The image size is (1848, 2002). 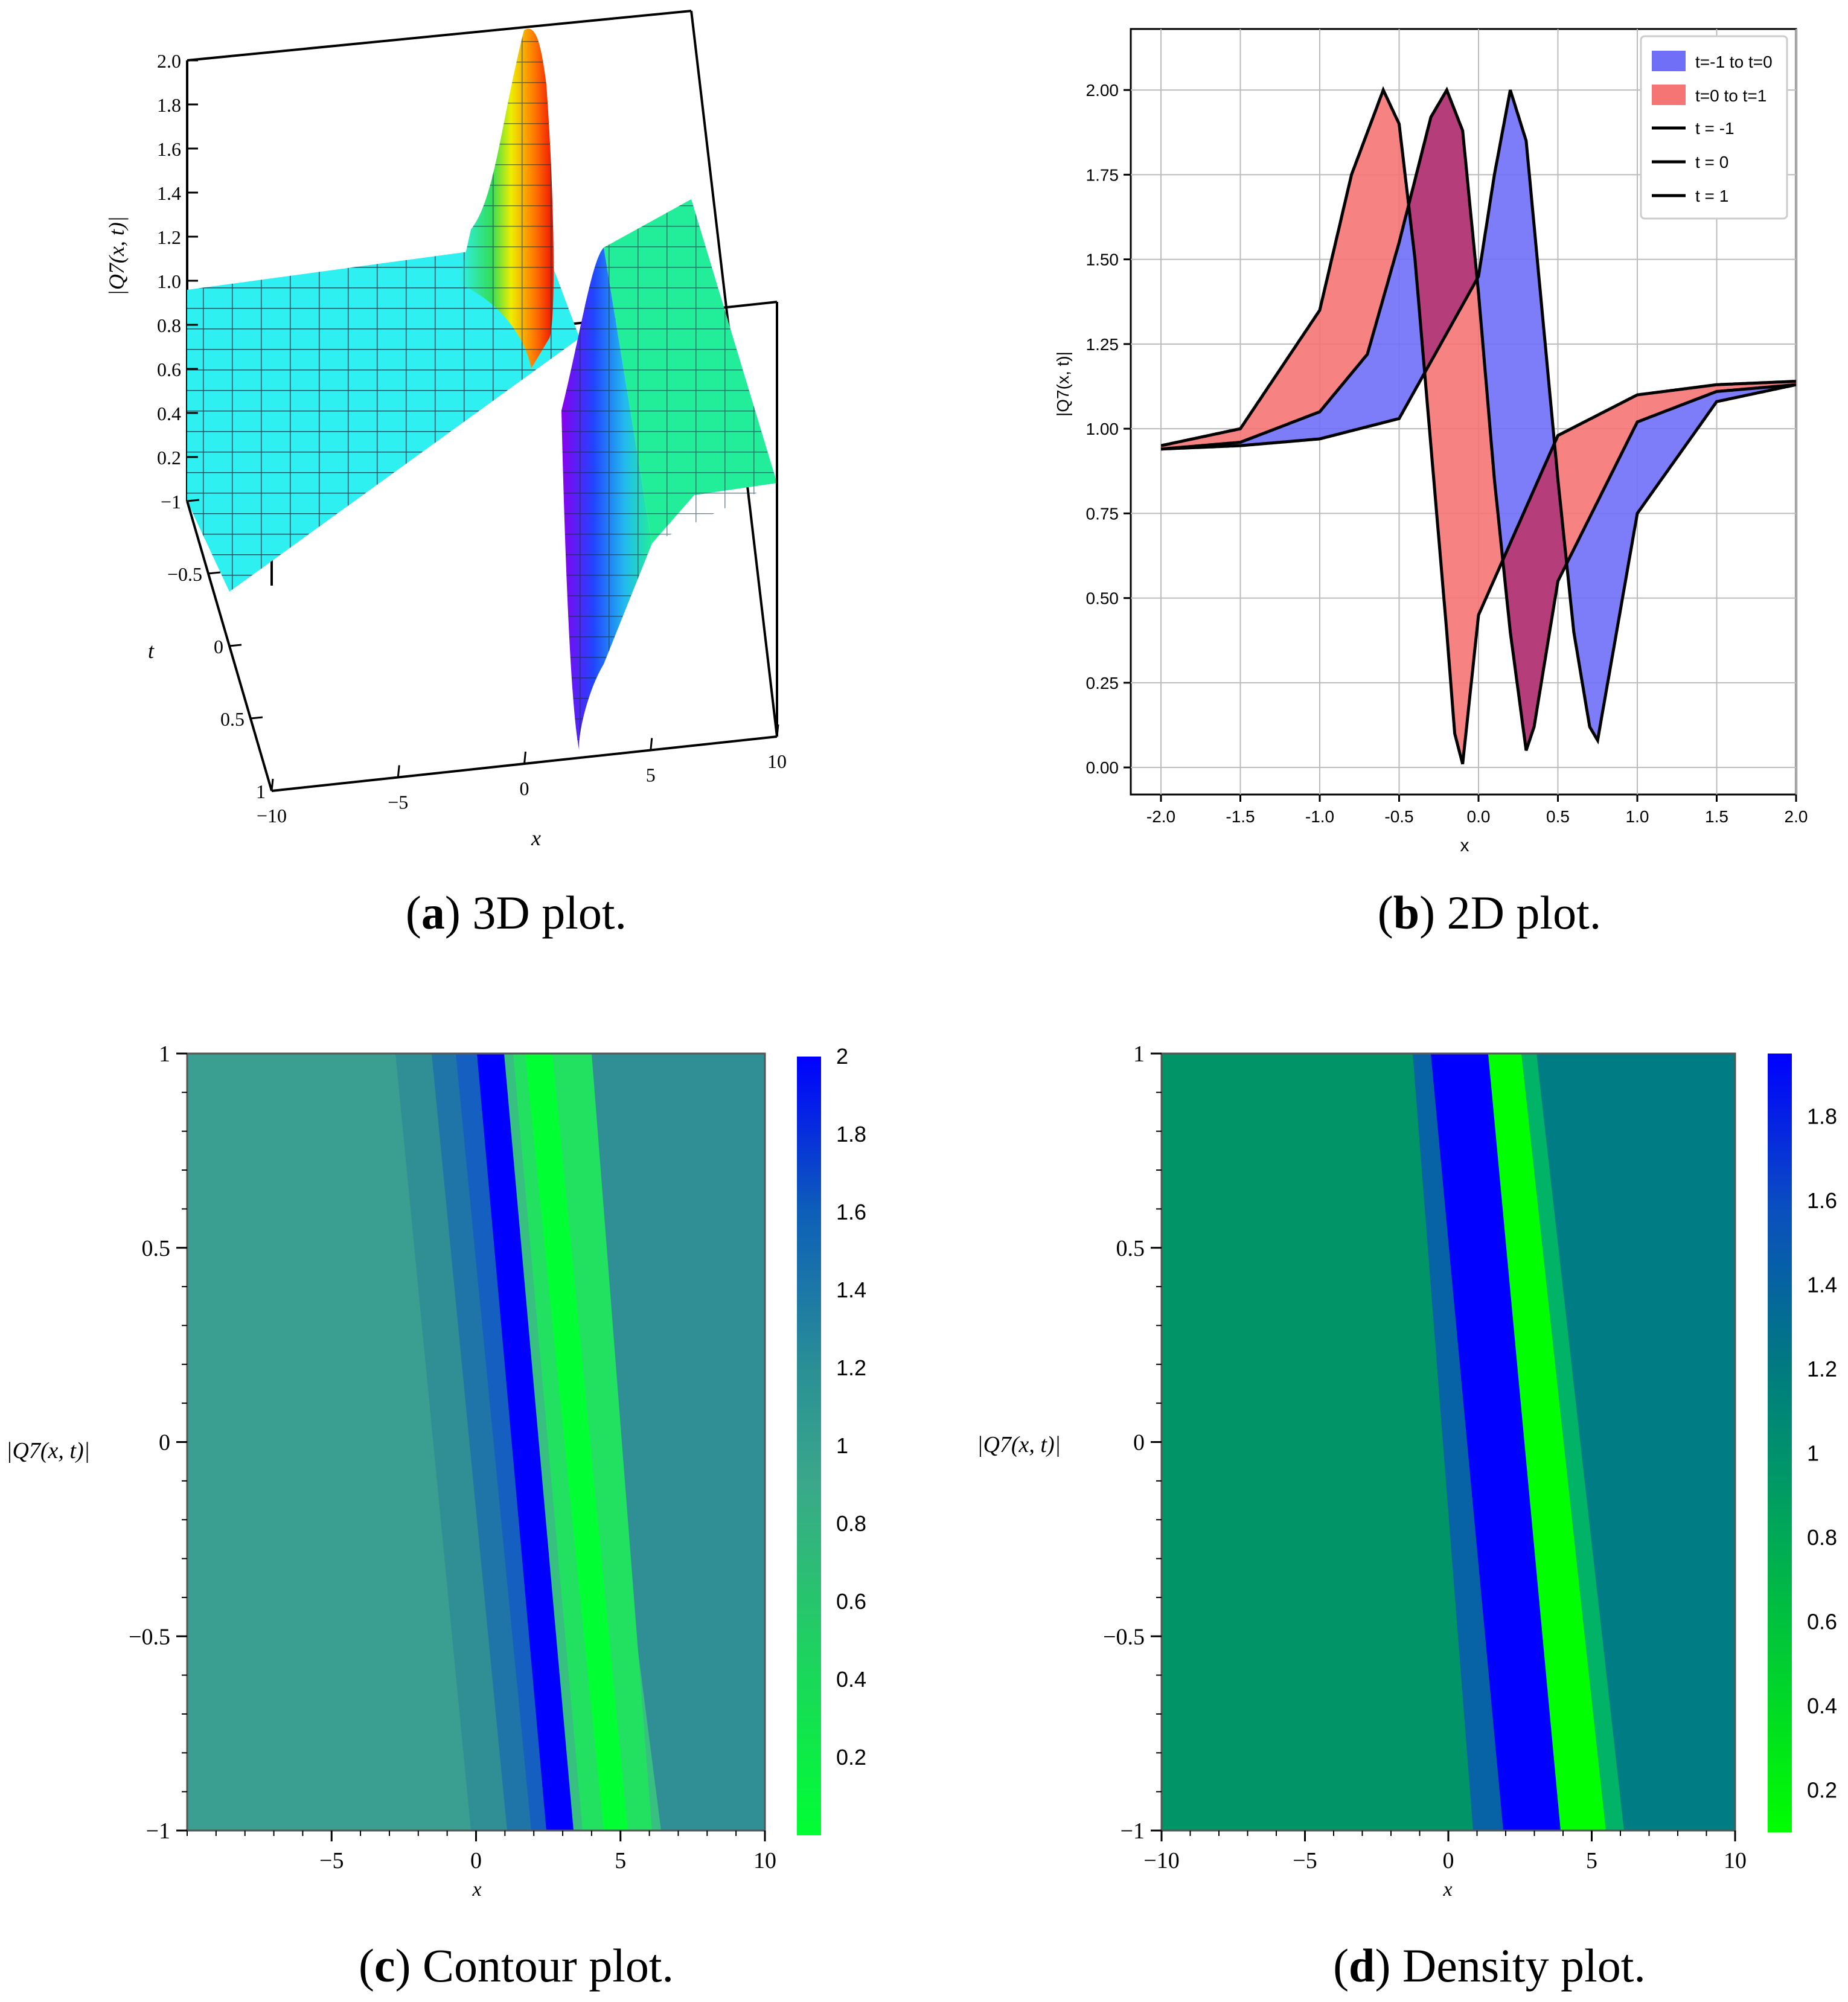 What do you see at coordinates (169, 193) in the screenshot?
I see `z-tick-label: 1.4` at bounding box center [169, 193].